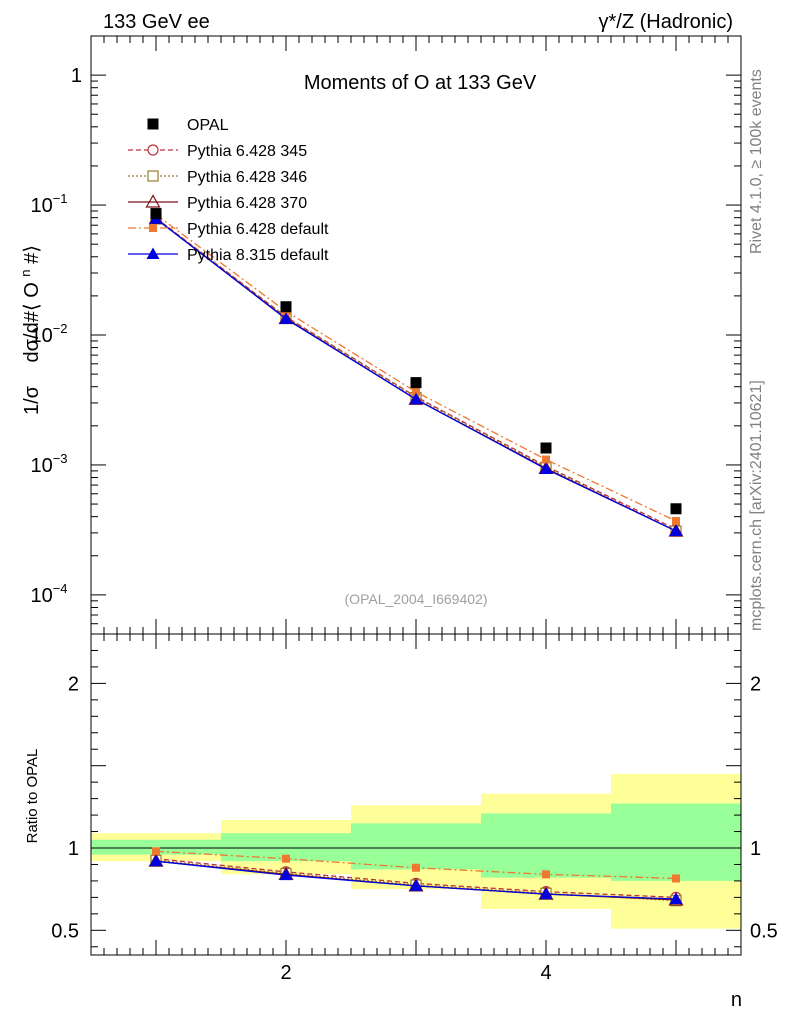 The image size is (786, 1024). Describe the element at coordinates (25, 272) in the screenshot. I see `ylabel-part-3: n` at that location.